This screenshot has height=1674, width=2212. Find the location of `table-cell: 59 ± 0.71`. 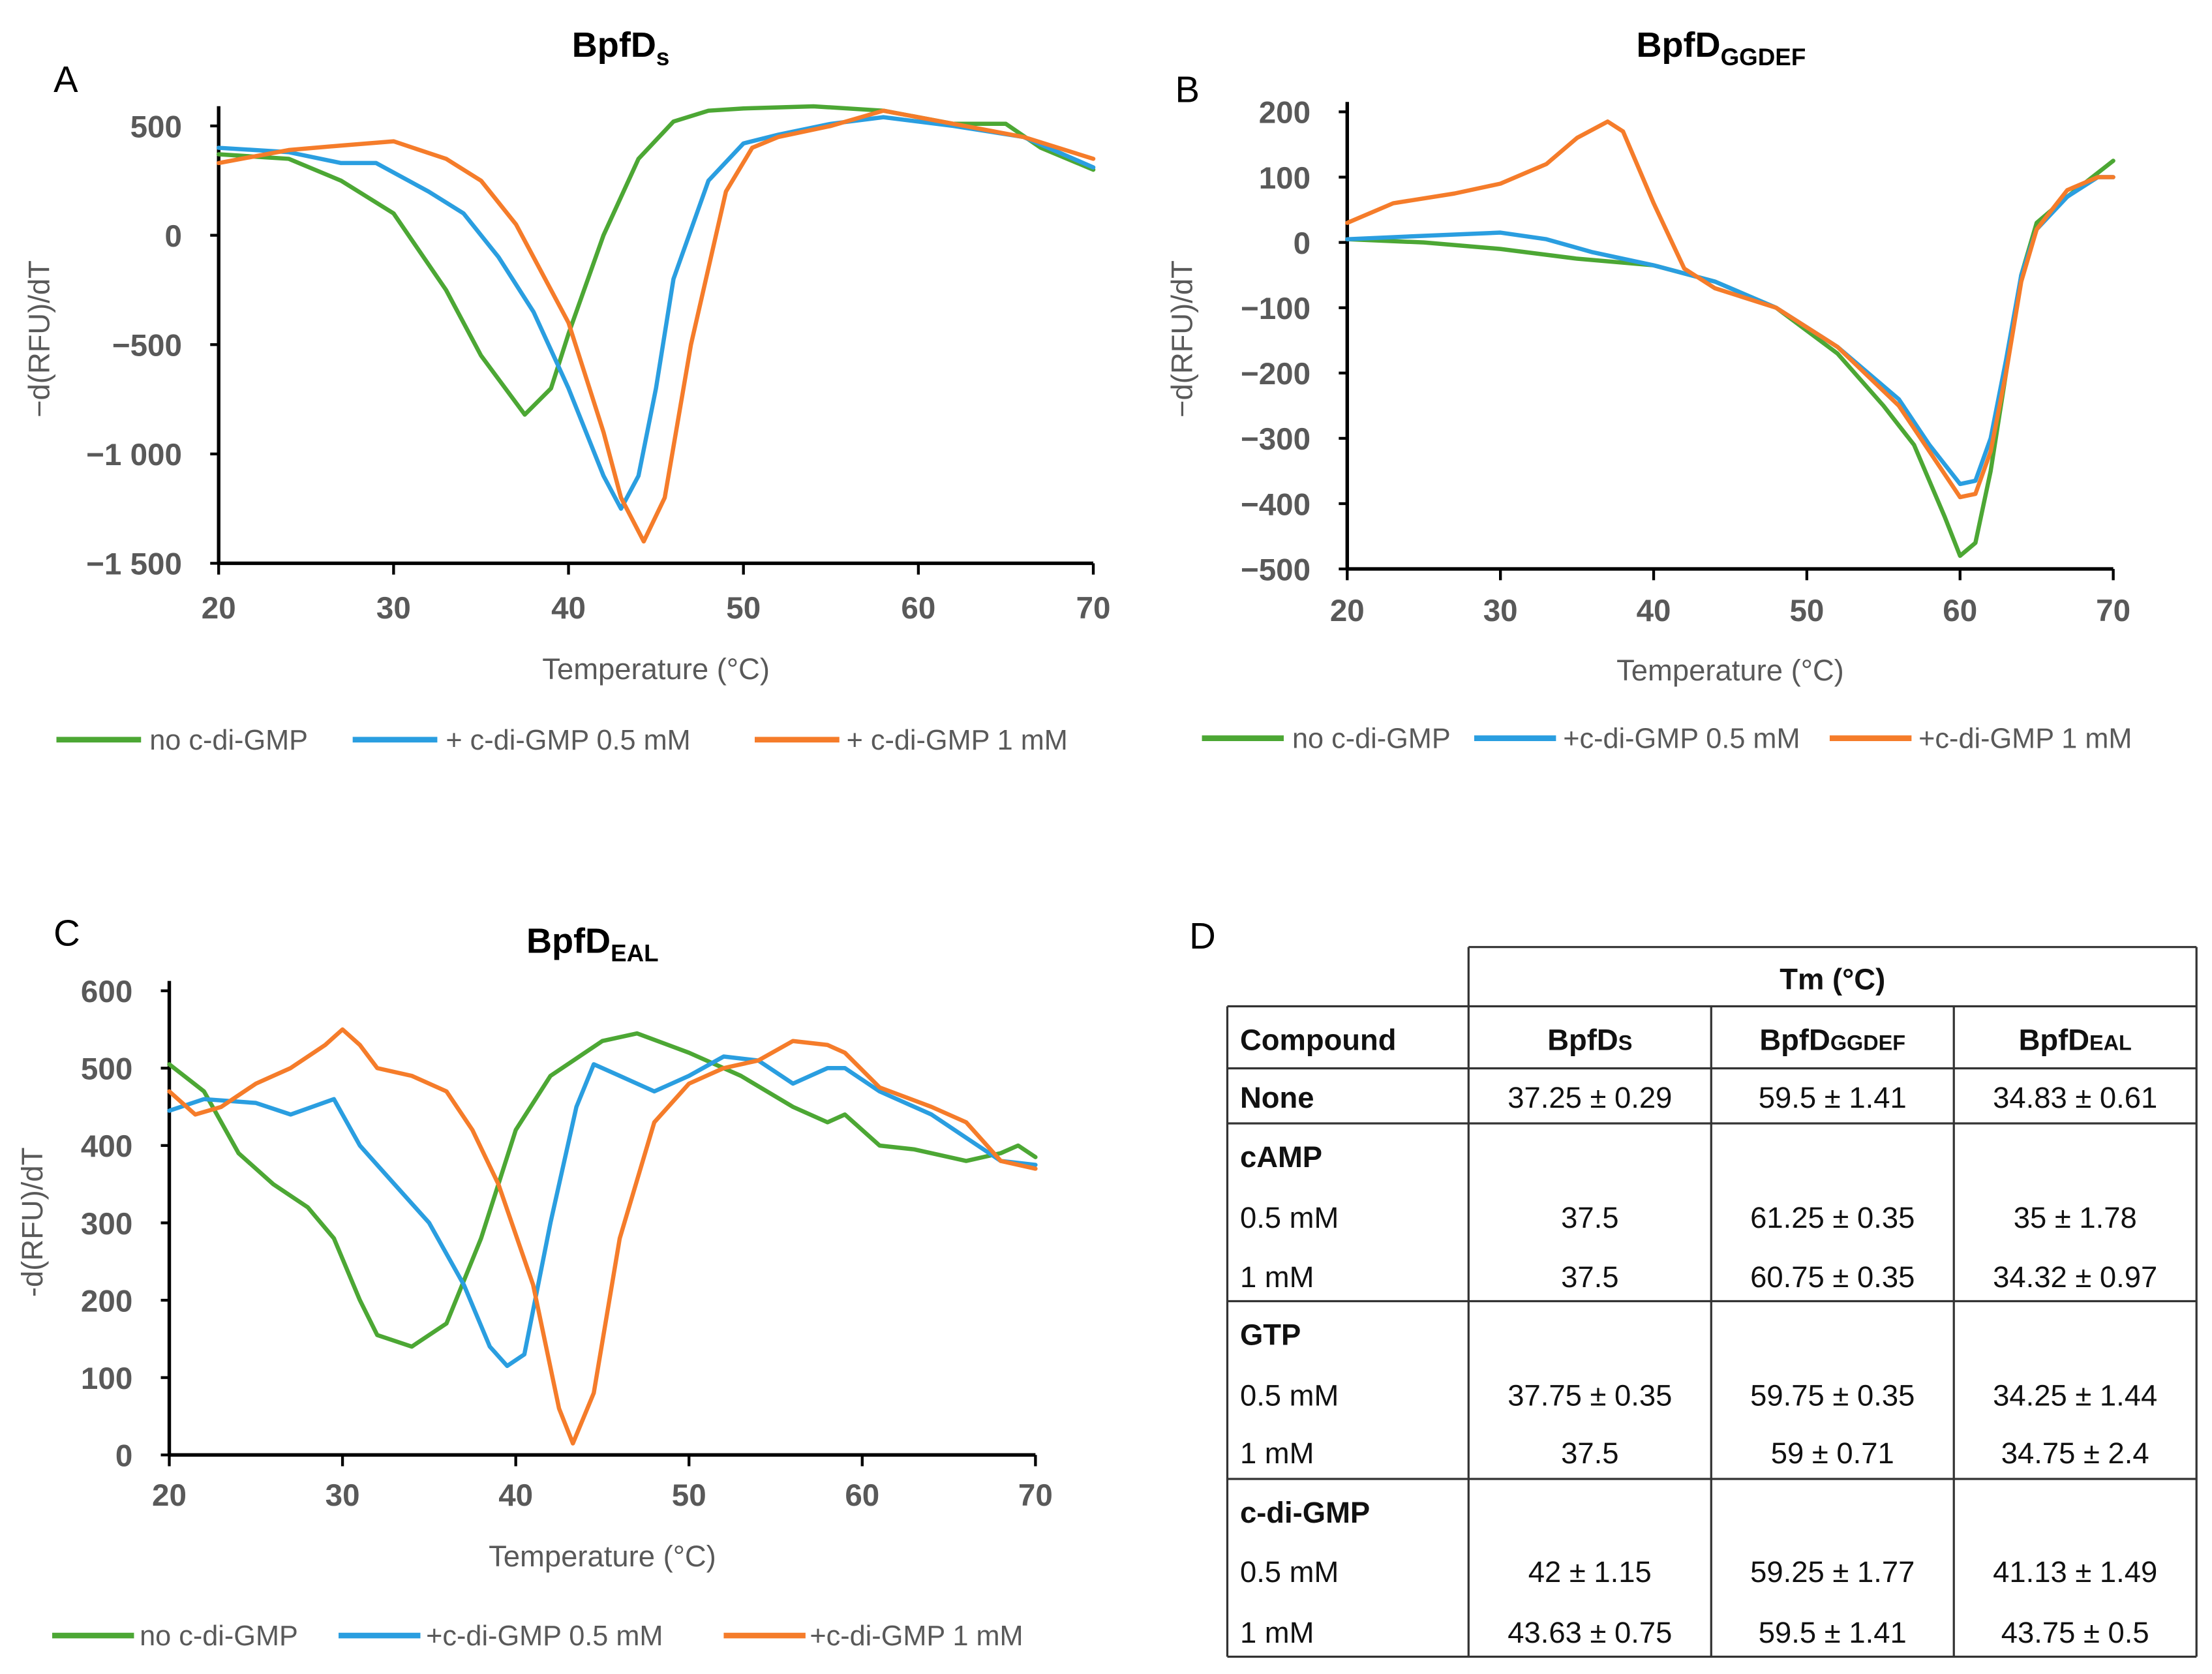

table-cell: 59 ± 0.71 is located at coordinates (1832, 1453).